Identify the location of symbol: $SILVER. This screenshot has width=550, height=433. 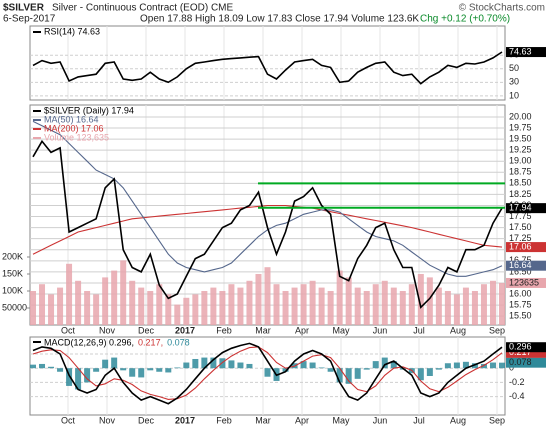
(24, 8).